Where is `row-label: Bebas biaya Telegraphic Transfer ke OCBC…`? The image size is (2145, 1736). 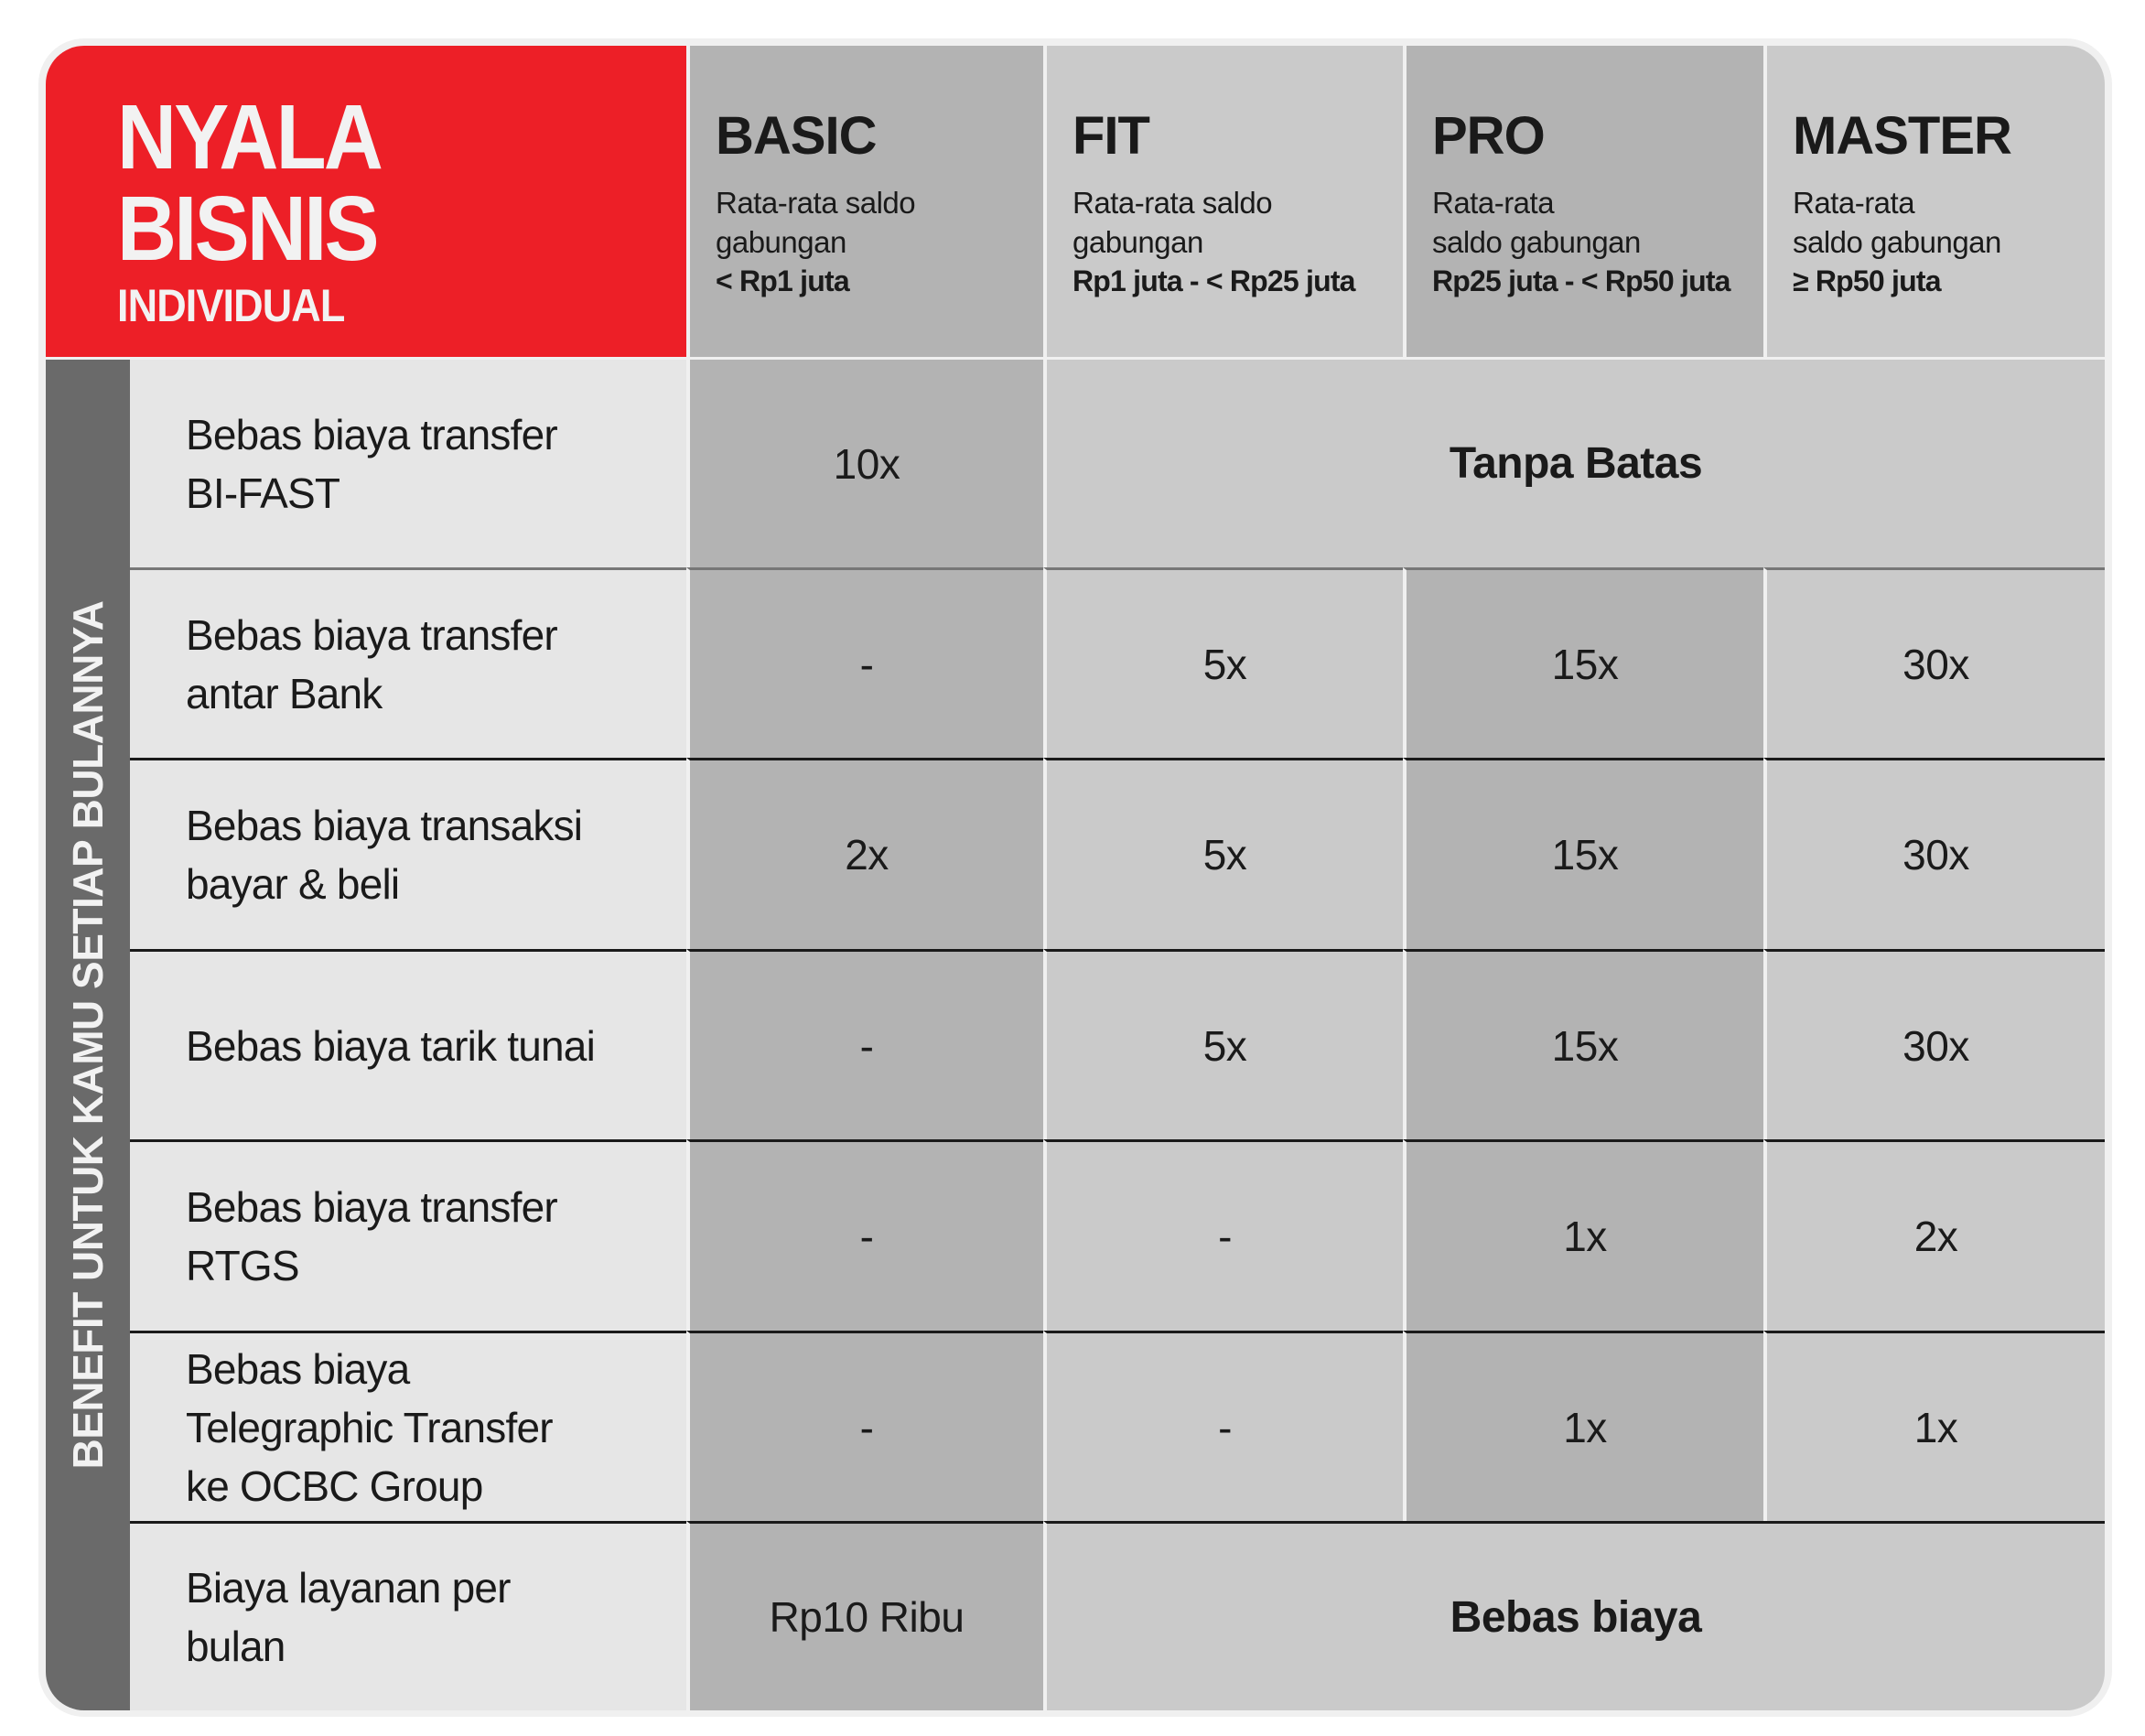
row-label: Bebas biaya Telegraphic Transfer ke OCBC… is located at coordinates (408, 1426).